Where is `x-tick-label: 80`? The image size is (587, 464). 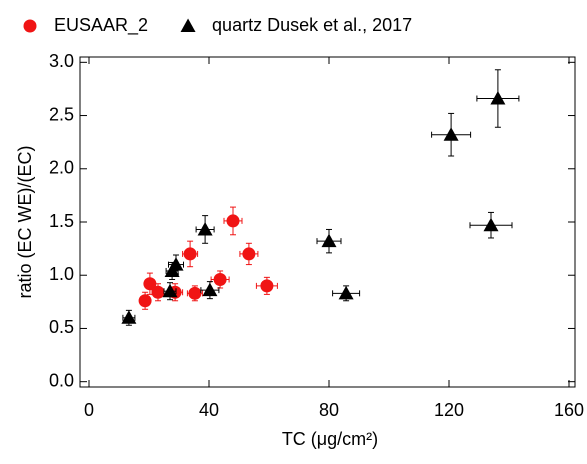 x-tick-label: 80 is located at coordinates (329, 410).